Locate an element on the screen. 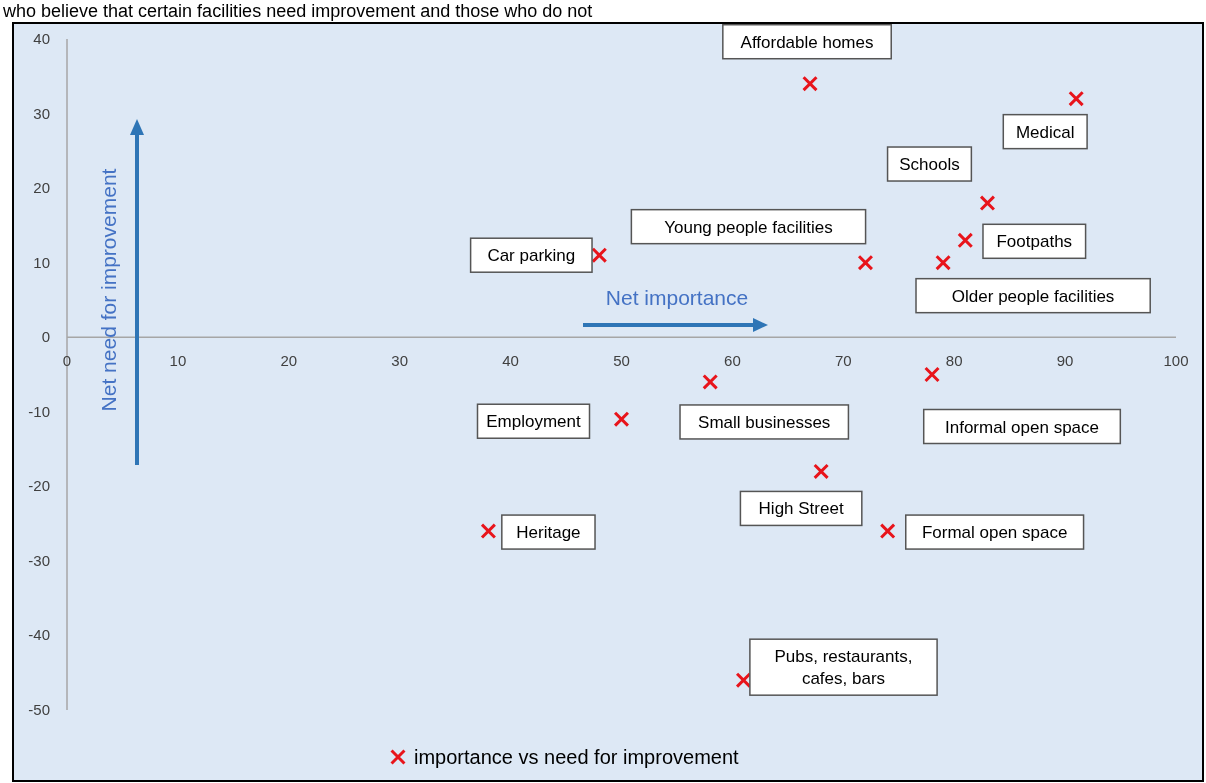 This screenshot has width=1206, height=783. y-tick-label: -20 is located at coordinates (39, 486).